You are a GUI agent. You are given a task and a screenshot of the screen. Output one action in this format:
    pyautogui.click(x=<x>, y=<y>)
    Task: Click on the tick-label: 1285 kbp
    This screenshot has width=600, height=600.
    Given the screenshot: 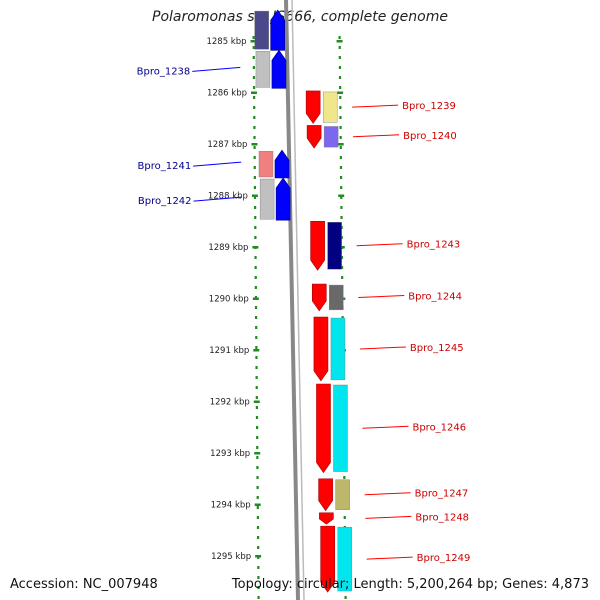 What is the action you would take?
    pyautogui.click(x=226, y=42)
    